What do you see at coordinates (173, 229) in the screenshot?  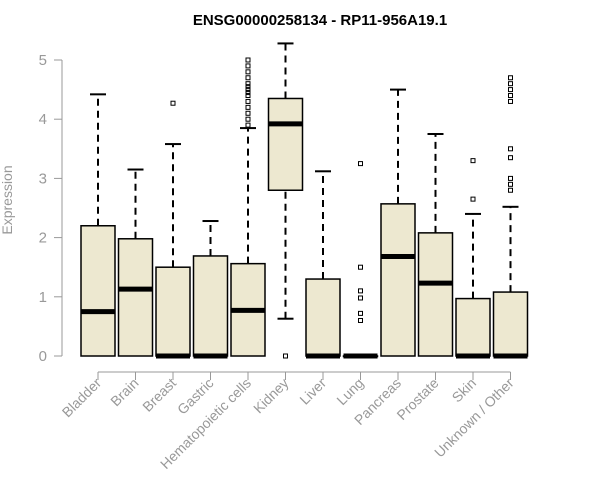 I see `box-breast` at bounding box center [173, 229].